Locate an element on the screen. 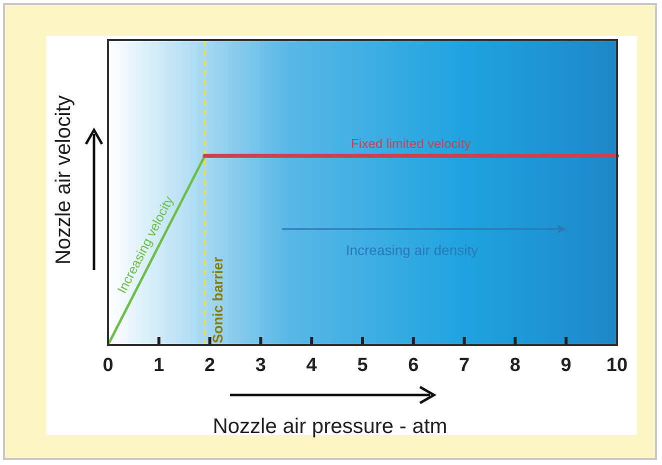 This screenshot has width=662, height=465. x-tick-label: 8 is located at coordinates (515, 365).